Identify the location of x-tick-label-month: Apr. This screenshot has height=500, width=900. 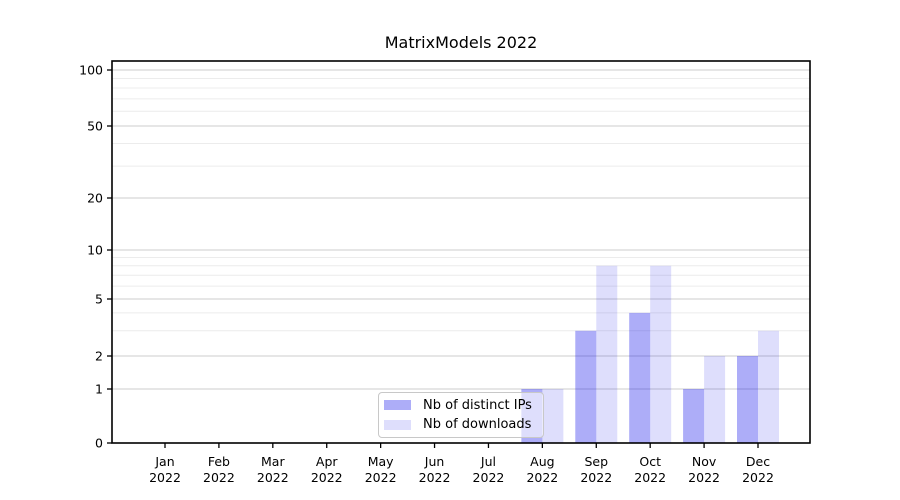
(327, 461).